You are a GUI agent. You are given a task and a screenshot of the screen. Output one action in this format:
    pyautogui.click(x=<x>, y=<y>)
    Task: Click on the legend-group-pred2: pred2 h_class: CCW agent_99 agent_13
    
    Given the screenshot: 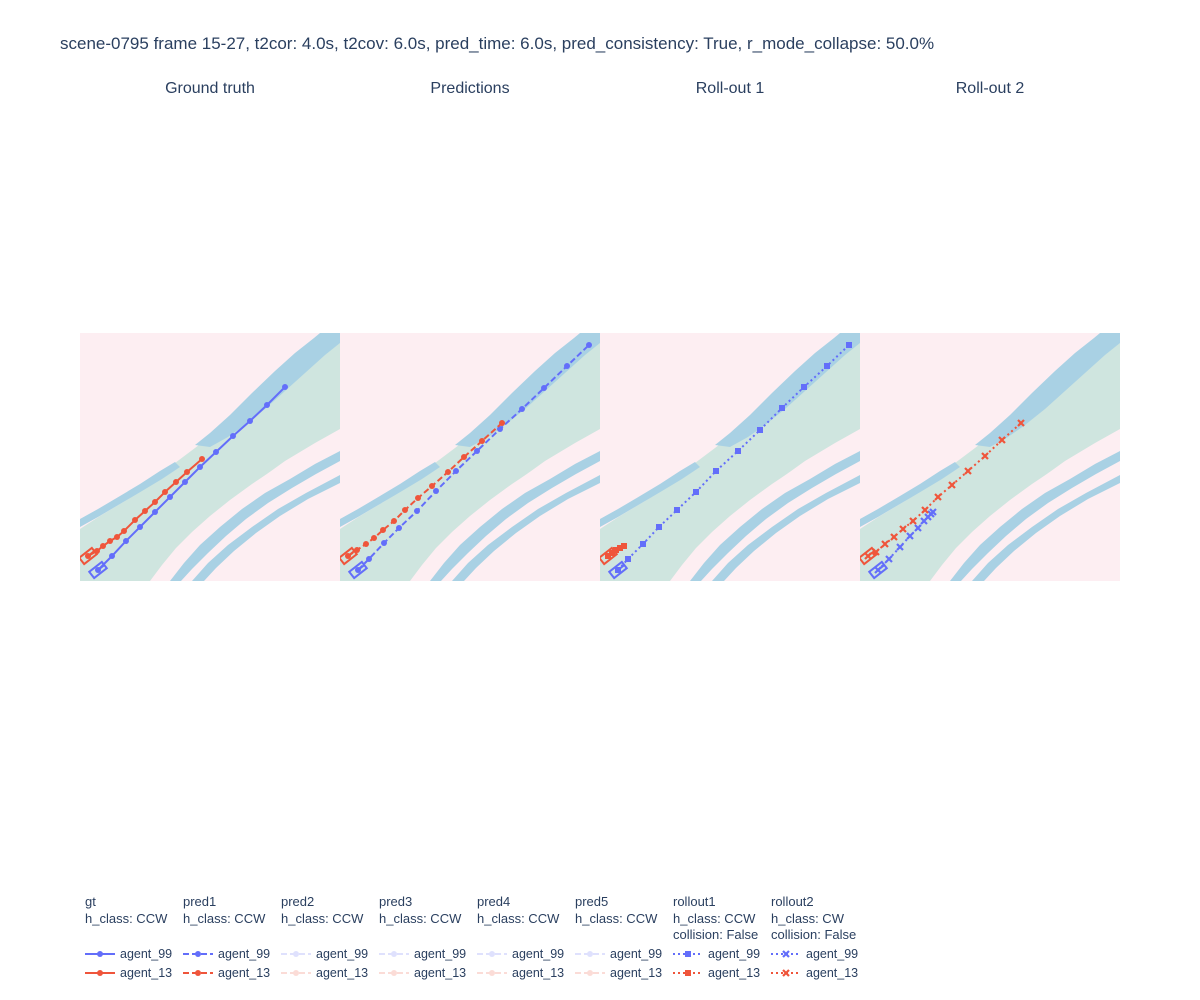 What is the action you would take?
    pyautogui.click(x=324, y=937)
    